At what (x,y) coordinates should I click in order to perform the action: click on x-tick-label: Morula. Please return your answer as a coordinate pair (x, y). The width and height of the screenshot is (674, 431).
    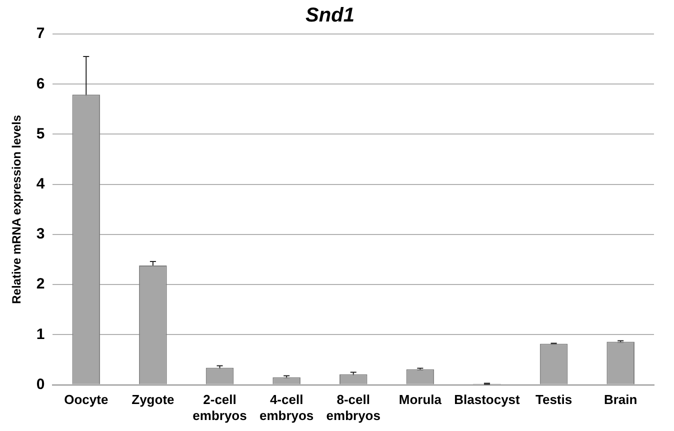
    Looking at the image, I should click on (420, 400).